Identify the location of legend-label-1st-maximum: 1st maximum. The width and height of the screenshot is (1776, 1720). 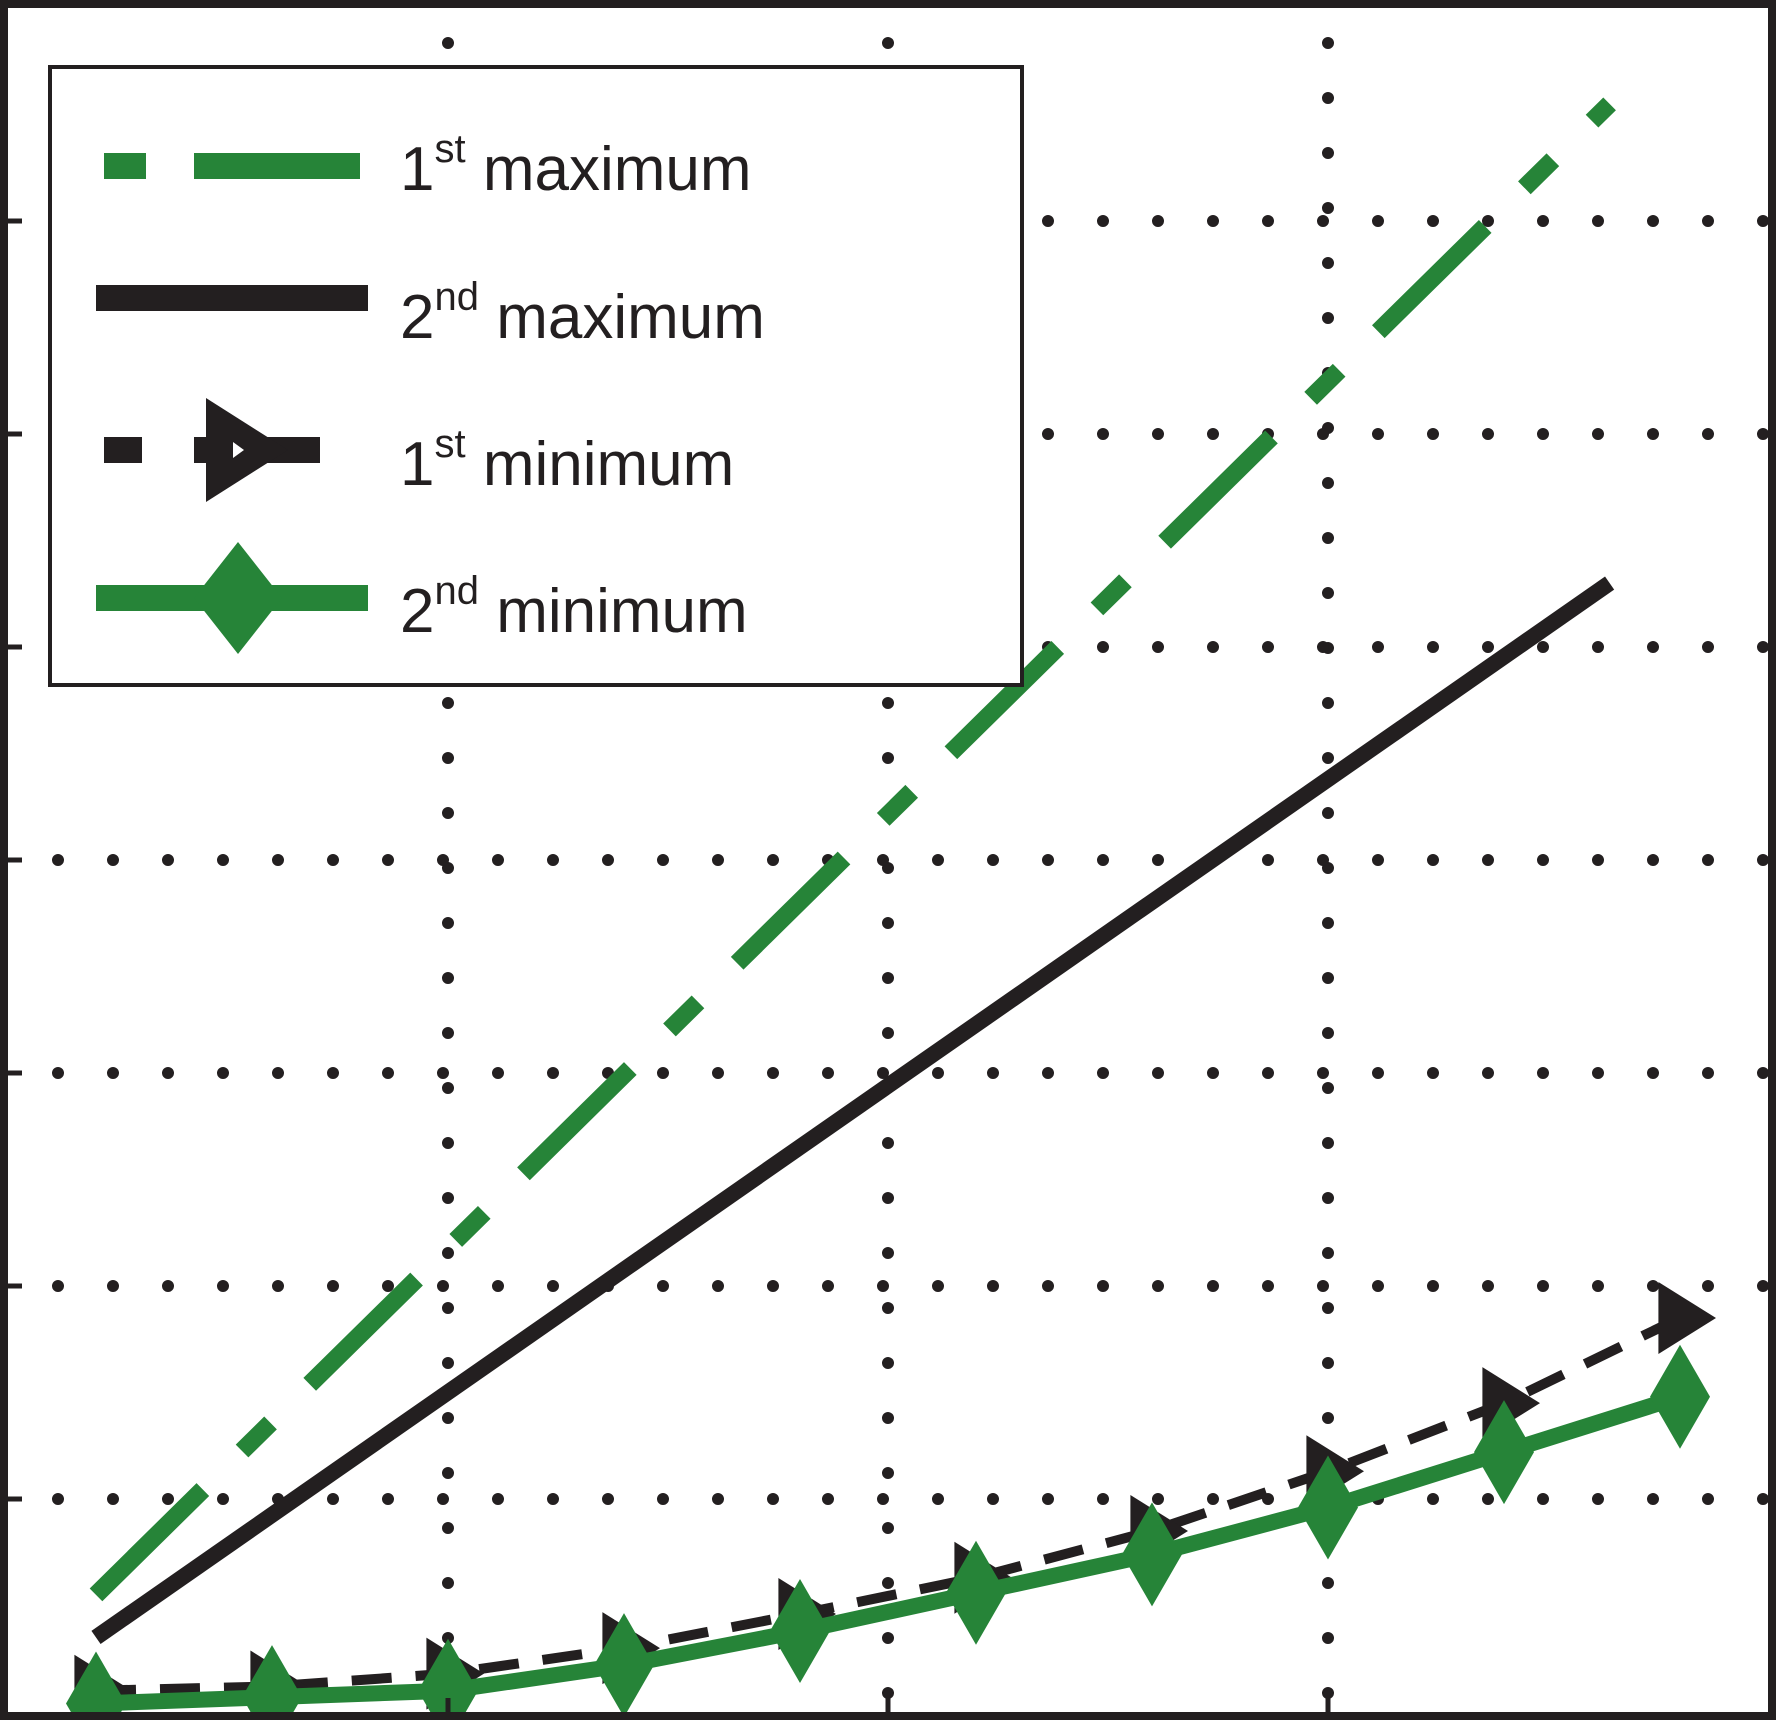
(576, 165).